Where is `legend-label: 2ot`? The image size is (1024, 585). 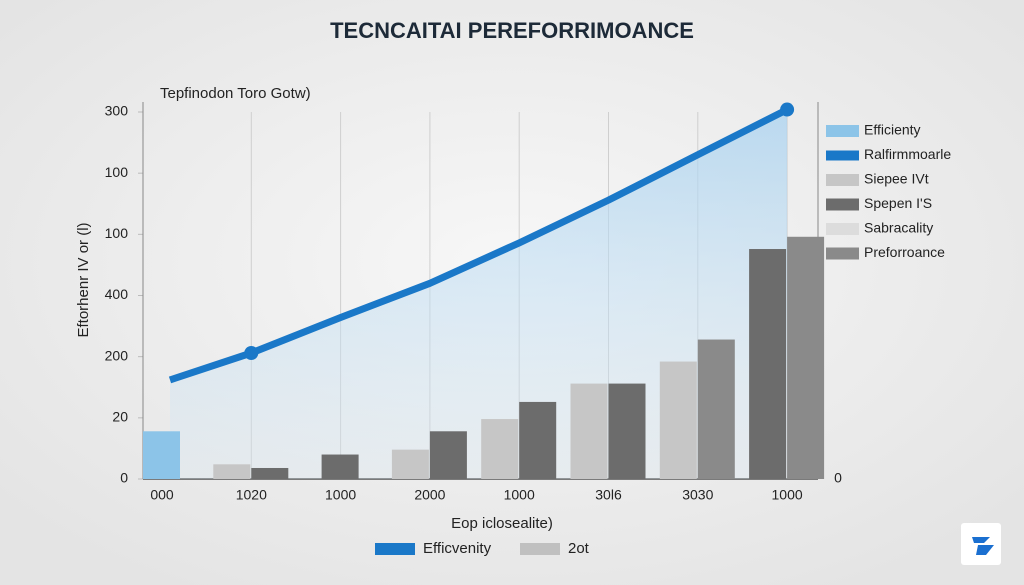 legend-label: 2ot is located at coordinates (579, 548).